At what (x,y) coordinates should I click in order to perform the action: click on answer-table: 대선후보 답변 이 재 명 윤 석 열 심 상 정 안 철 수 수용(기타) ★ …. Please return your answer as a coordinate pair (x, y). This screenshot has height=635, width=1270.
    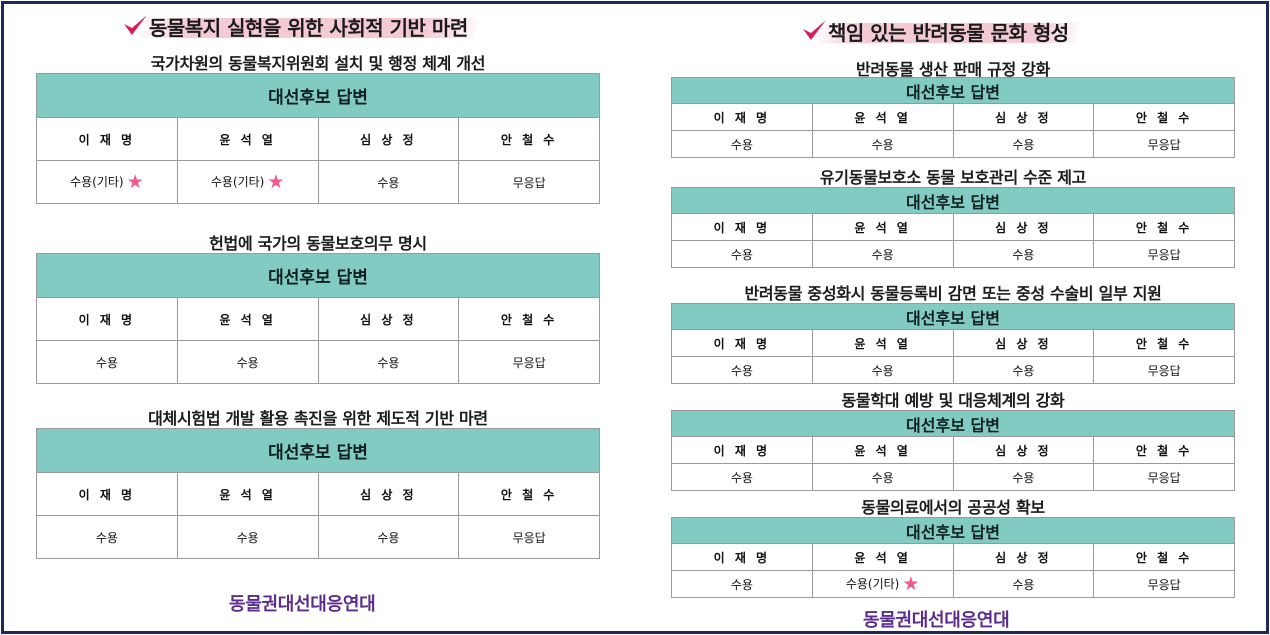
    Looking at the image, I should click on (318, 138).